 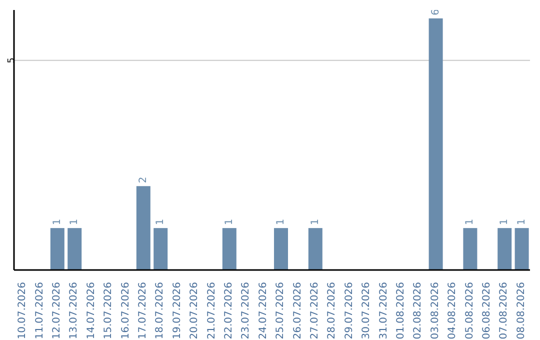 What do you see at coordinates (177, 311) in the screenshot?
I see `x-tick-label: 19.07.2026` at bounding box center [177, 311].